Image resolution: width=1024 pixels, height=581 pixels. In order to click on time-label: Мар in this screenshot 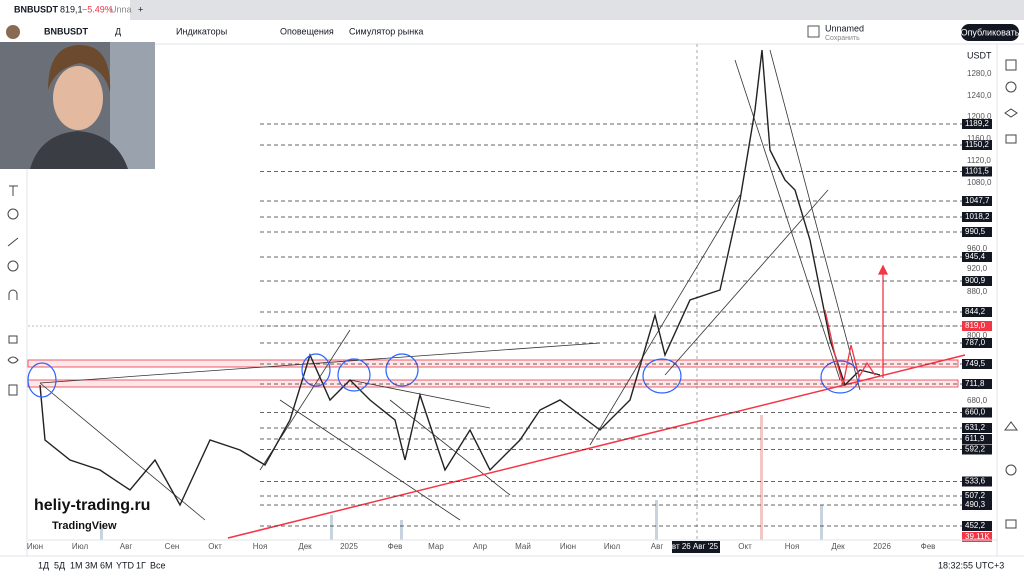, I will do `click(436, 546)`.